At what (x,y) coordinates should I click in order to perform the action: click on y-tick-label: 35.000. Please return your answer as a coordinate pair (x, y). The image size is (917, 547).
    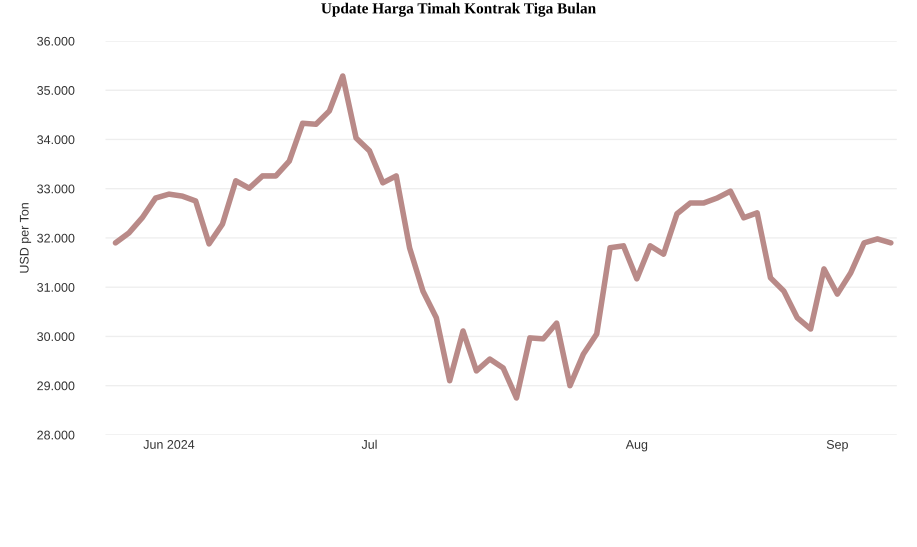
    Looking at the image, I should click on (55, 90).